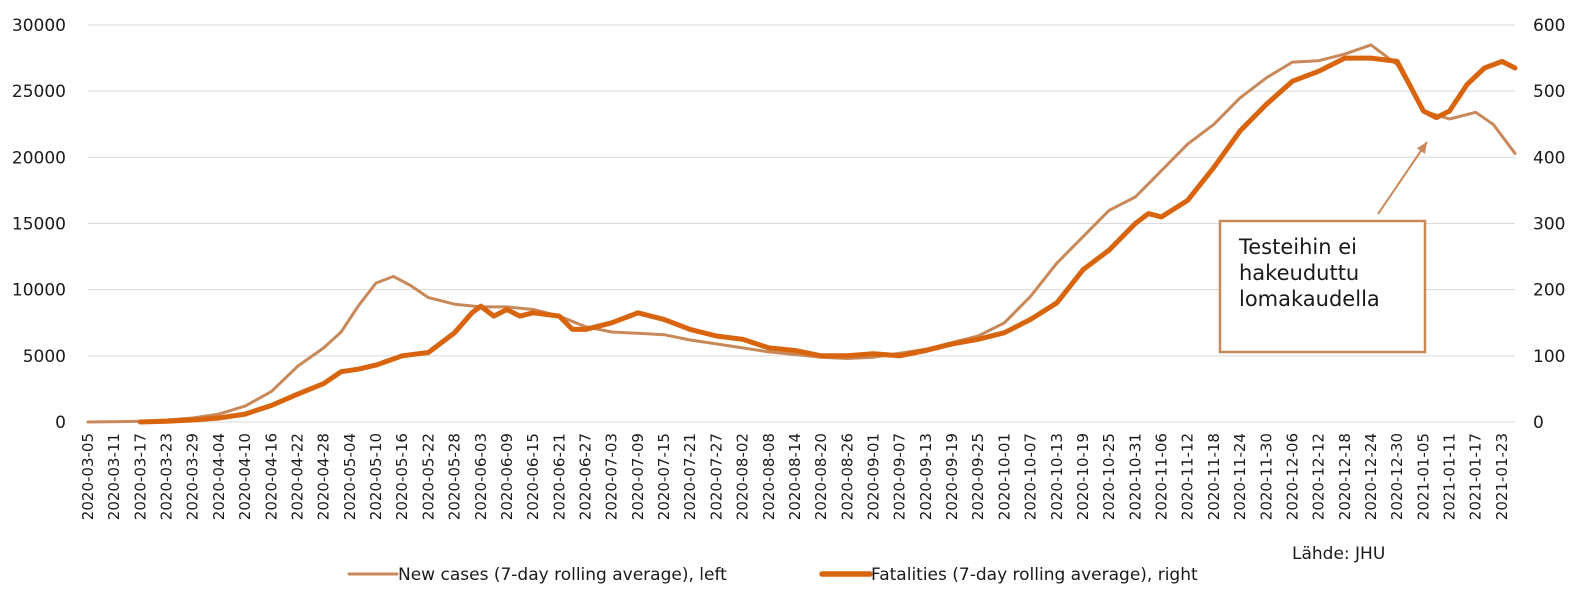 This screenshot has height=591, width=1580. What do you see at coordinates (821, 476) in the screenshot?
I see `x-tick-label: 2020-08-20` at bounding box center [821, 476].